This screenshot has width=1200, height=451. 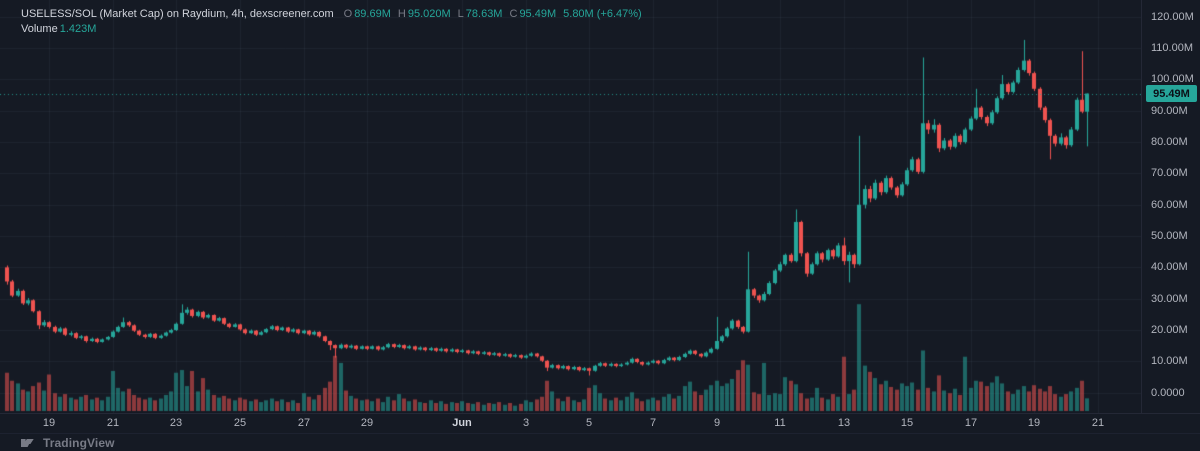 I want to click on price-axis-label: 10.00M, so click(x=1169, y=361).